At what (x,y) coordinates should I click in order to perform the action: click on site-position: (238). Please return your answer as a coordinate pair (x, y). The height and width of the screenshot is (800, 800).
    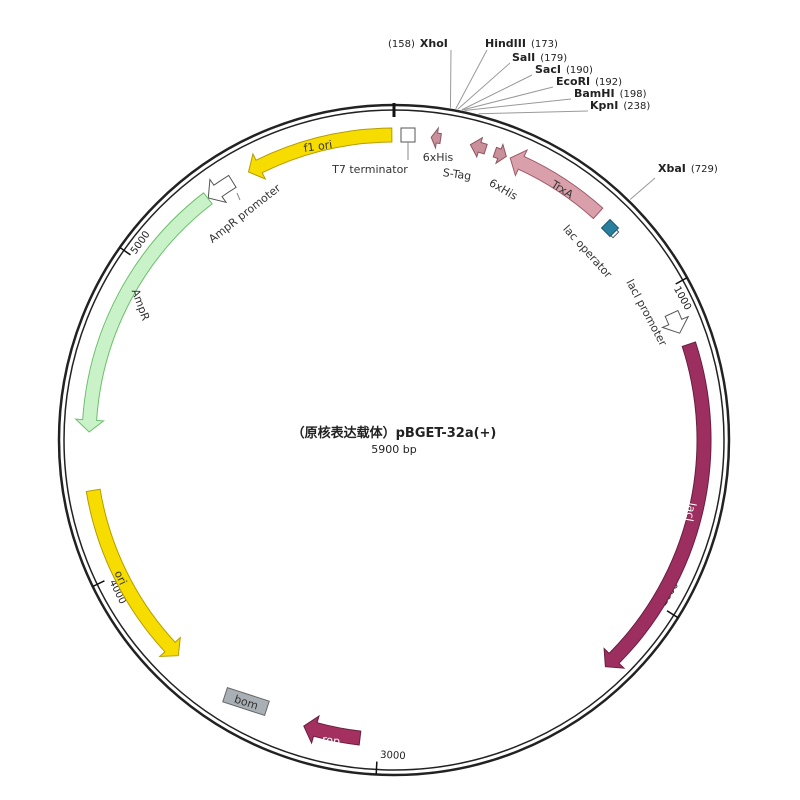
    Looking at the image, I should click on (636, 106).